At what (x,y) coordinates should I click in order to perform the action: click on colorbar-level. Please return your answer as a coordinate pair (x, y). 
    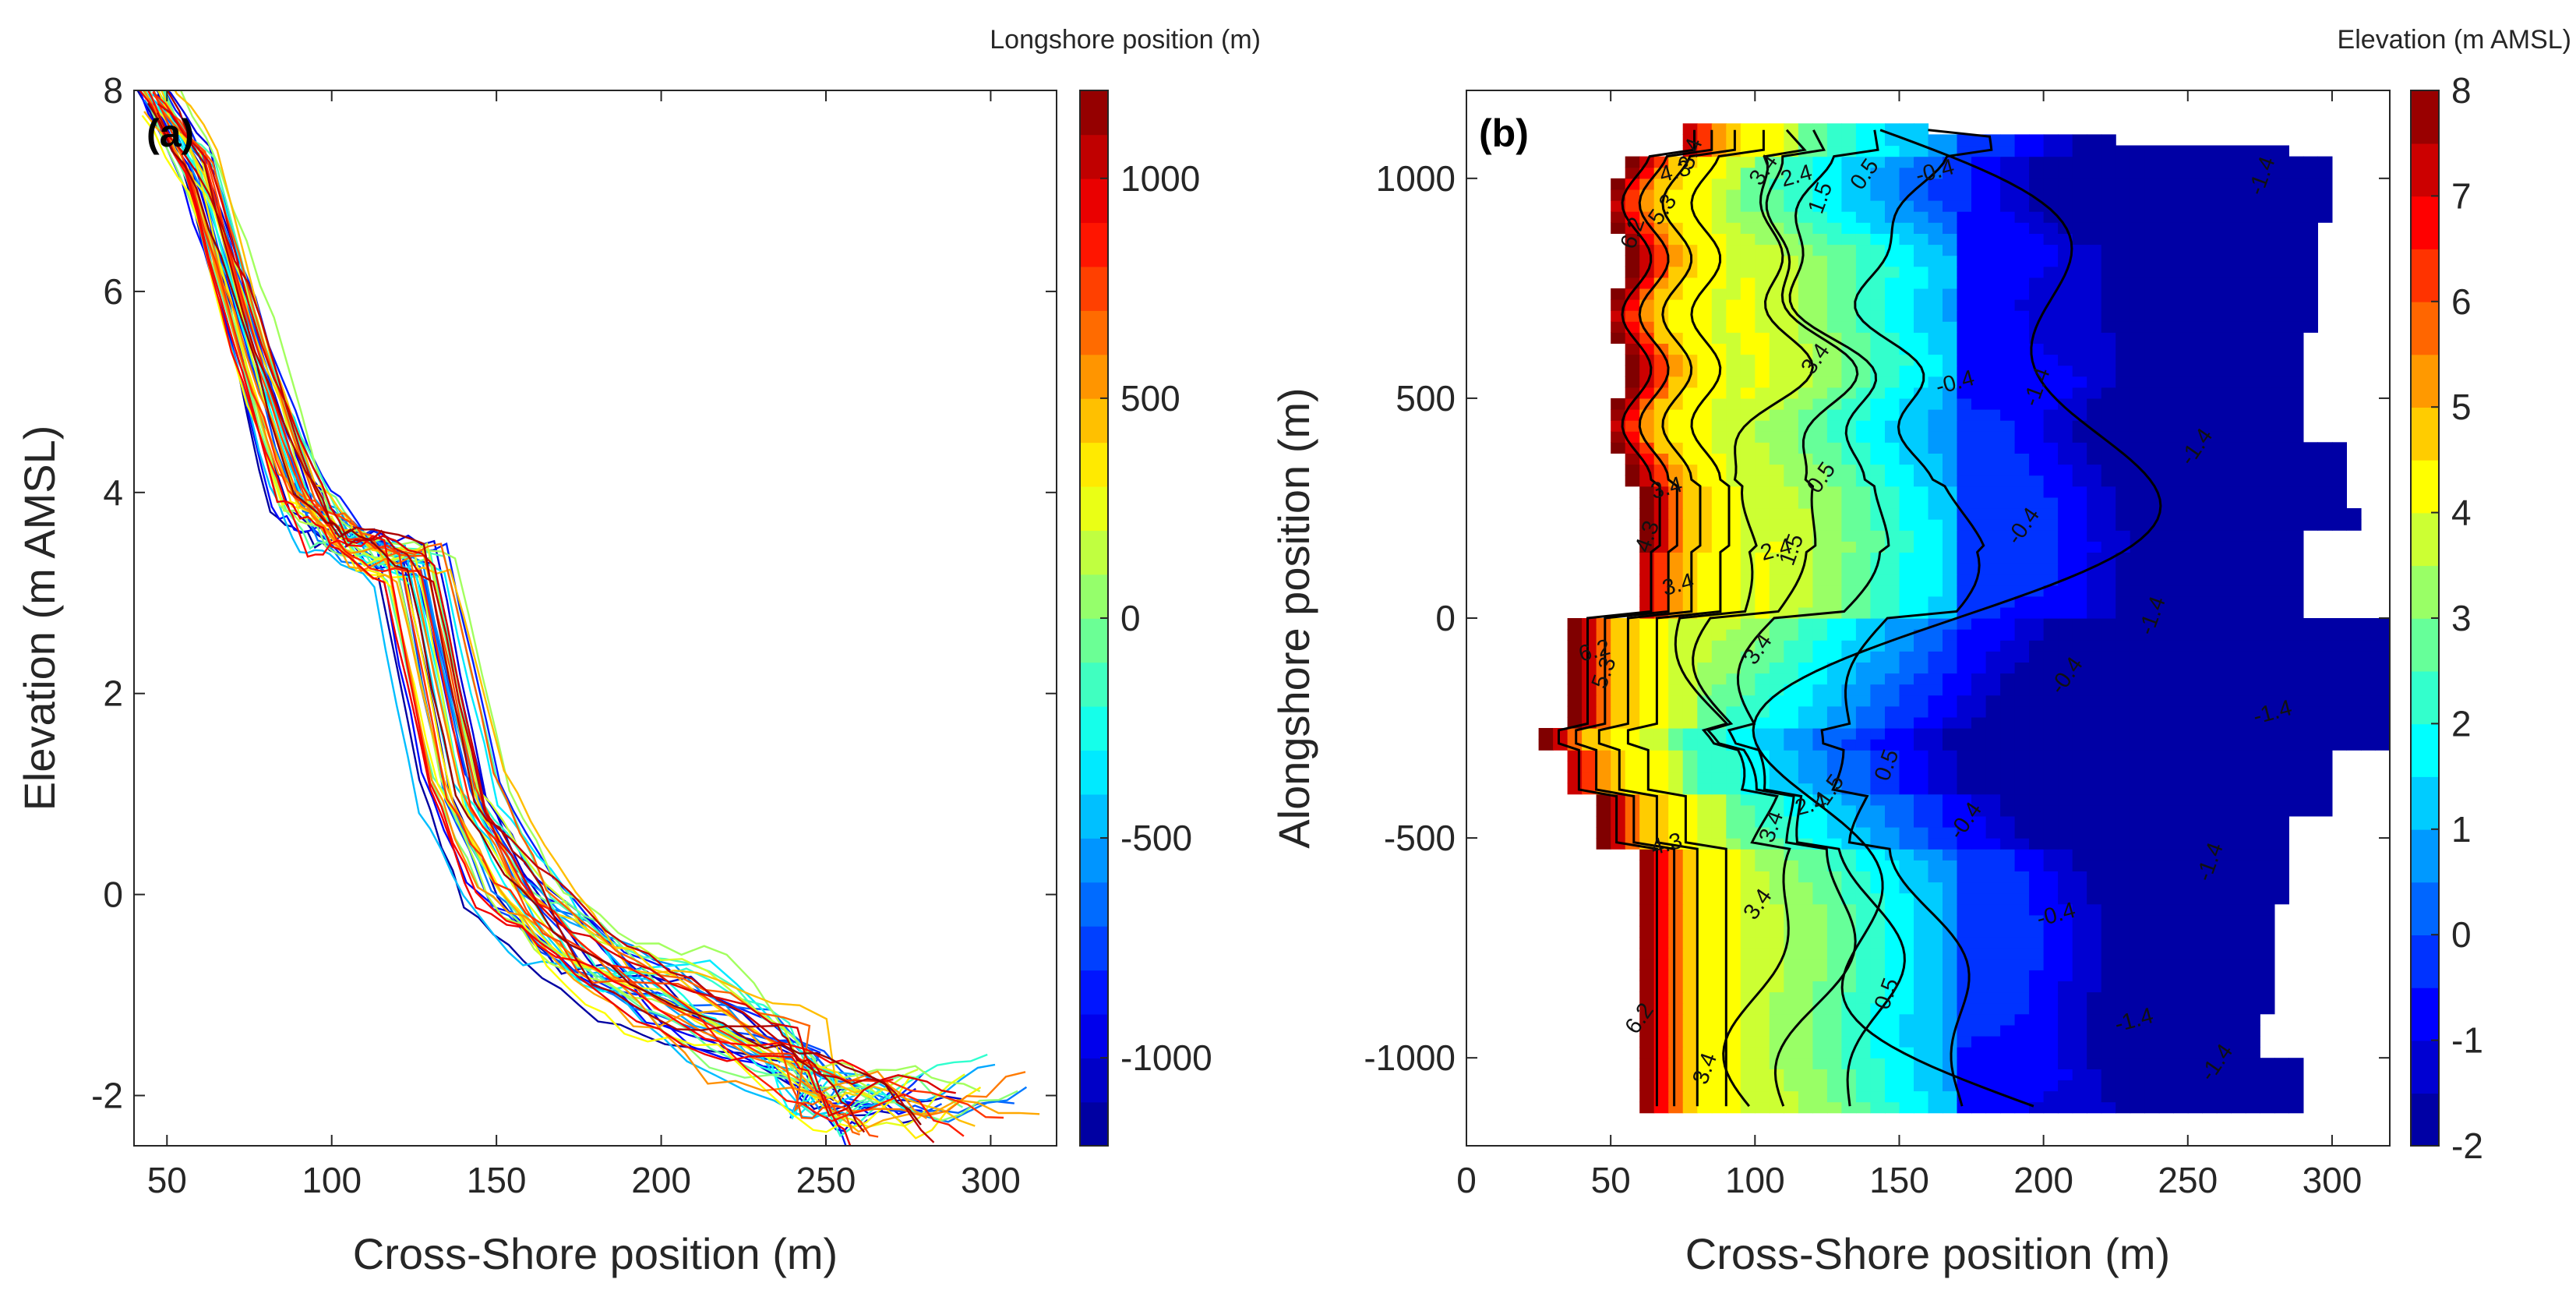
    Looking at the image, I should click on (2425, 540).